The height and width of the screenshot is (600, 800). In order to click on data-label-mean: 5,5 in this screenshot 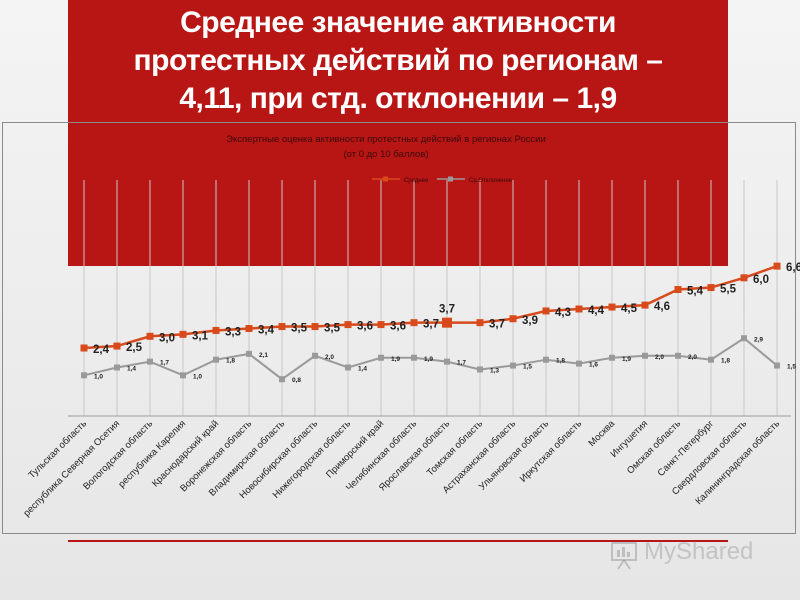, I will do `click(728, 290)`.